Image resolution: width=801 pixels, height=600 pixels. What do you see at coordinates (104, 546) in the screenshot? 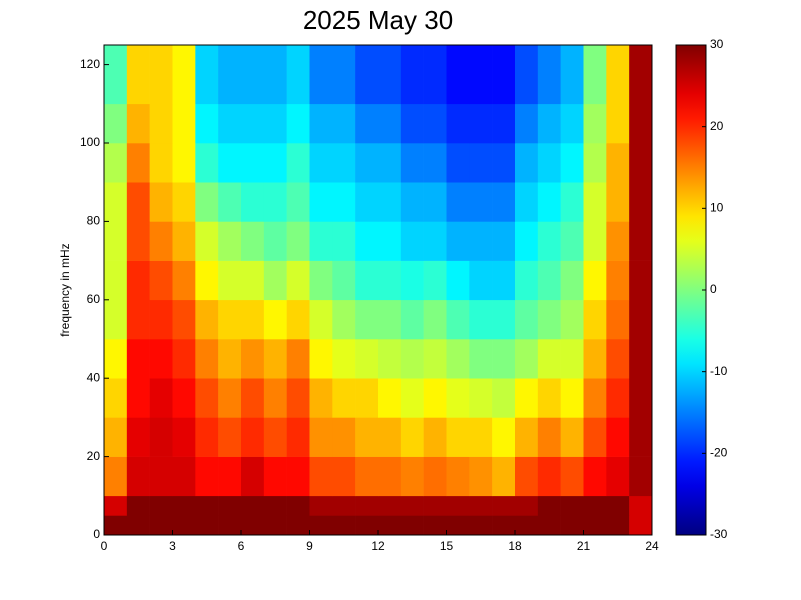
I see `x-tick-label: 0` at bounding box center [104, 546].